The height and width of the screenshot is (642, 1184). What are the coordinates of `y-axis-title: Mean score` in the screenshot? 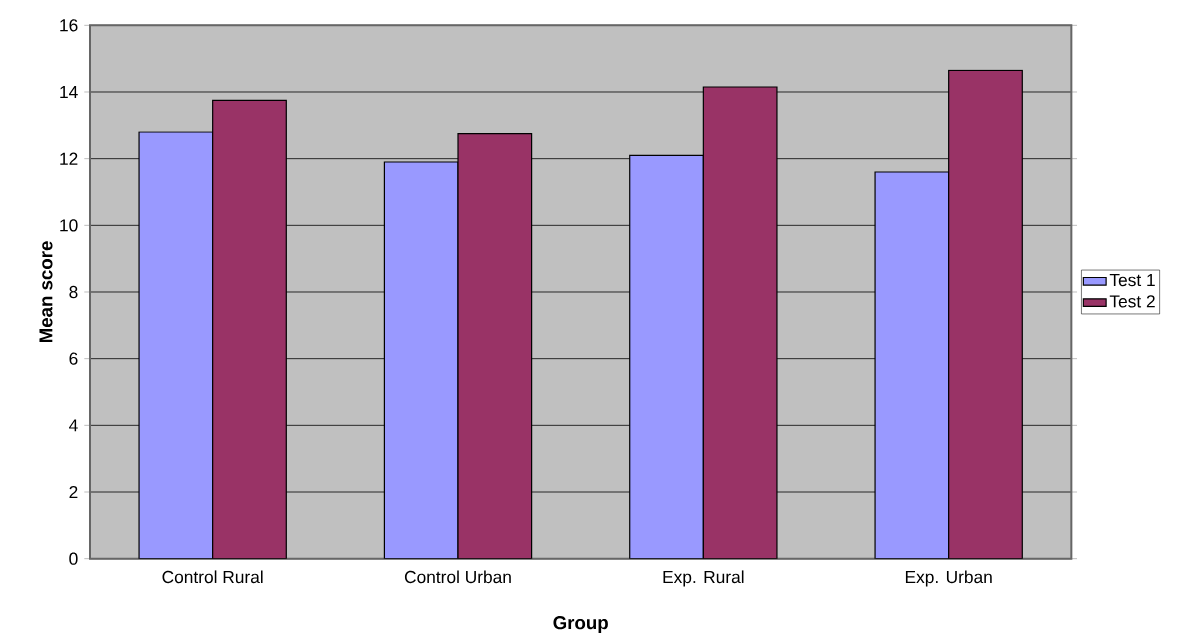 It's located at (46, 292).